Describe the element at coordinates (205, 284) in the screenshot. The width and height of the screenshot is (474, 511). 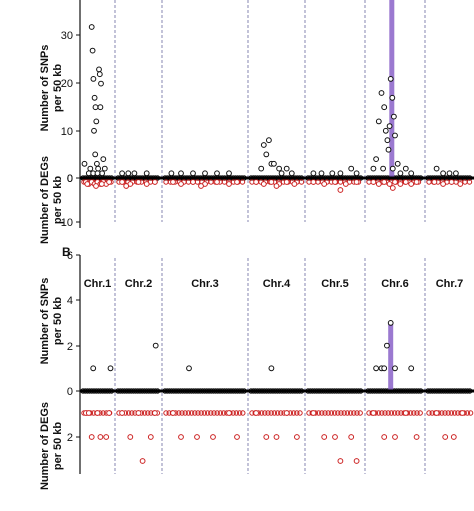
I see `chromosome-label-Chr.3: Chr.3` at that location.